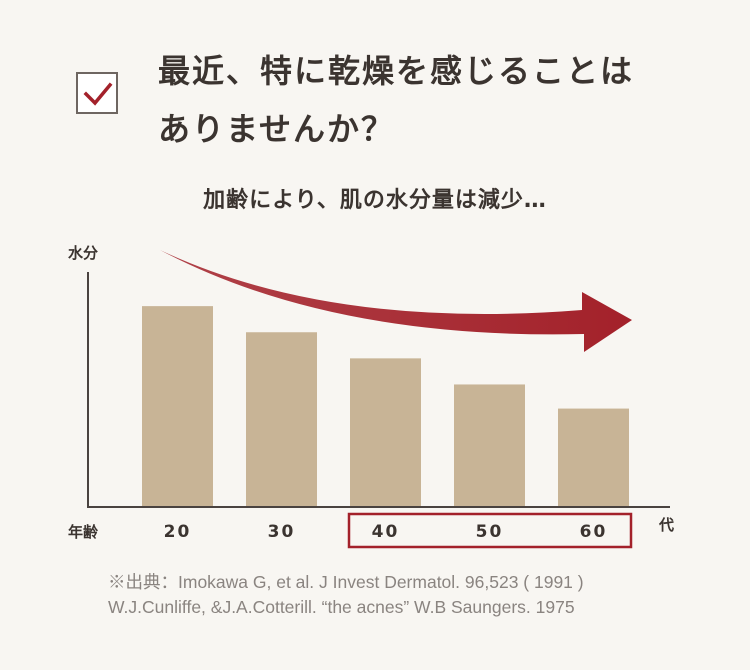  Describe the element at coordinates (83, 253) in the screenshot. I see `y-axis-label: 水分` at that location.